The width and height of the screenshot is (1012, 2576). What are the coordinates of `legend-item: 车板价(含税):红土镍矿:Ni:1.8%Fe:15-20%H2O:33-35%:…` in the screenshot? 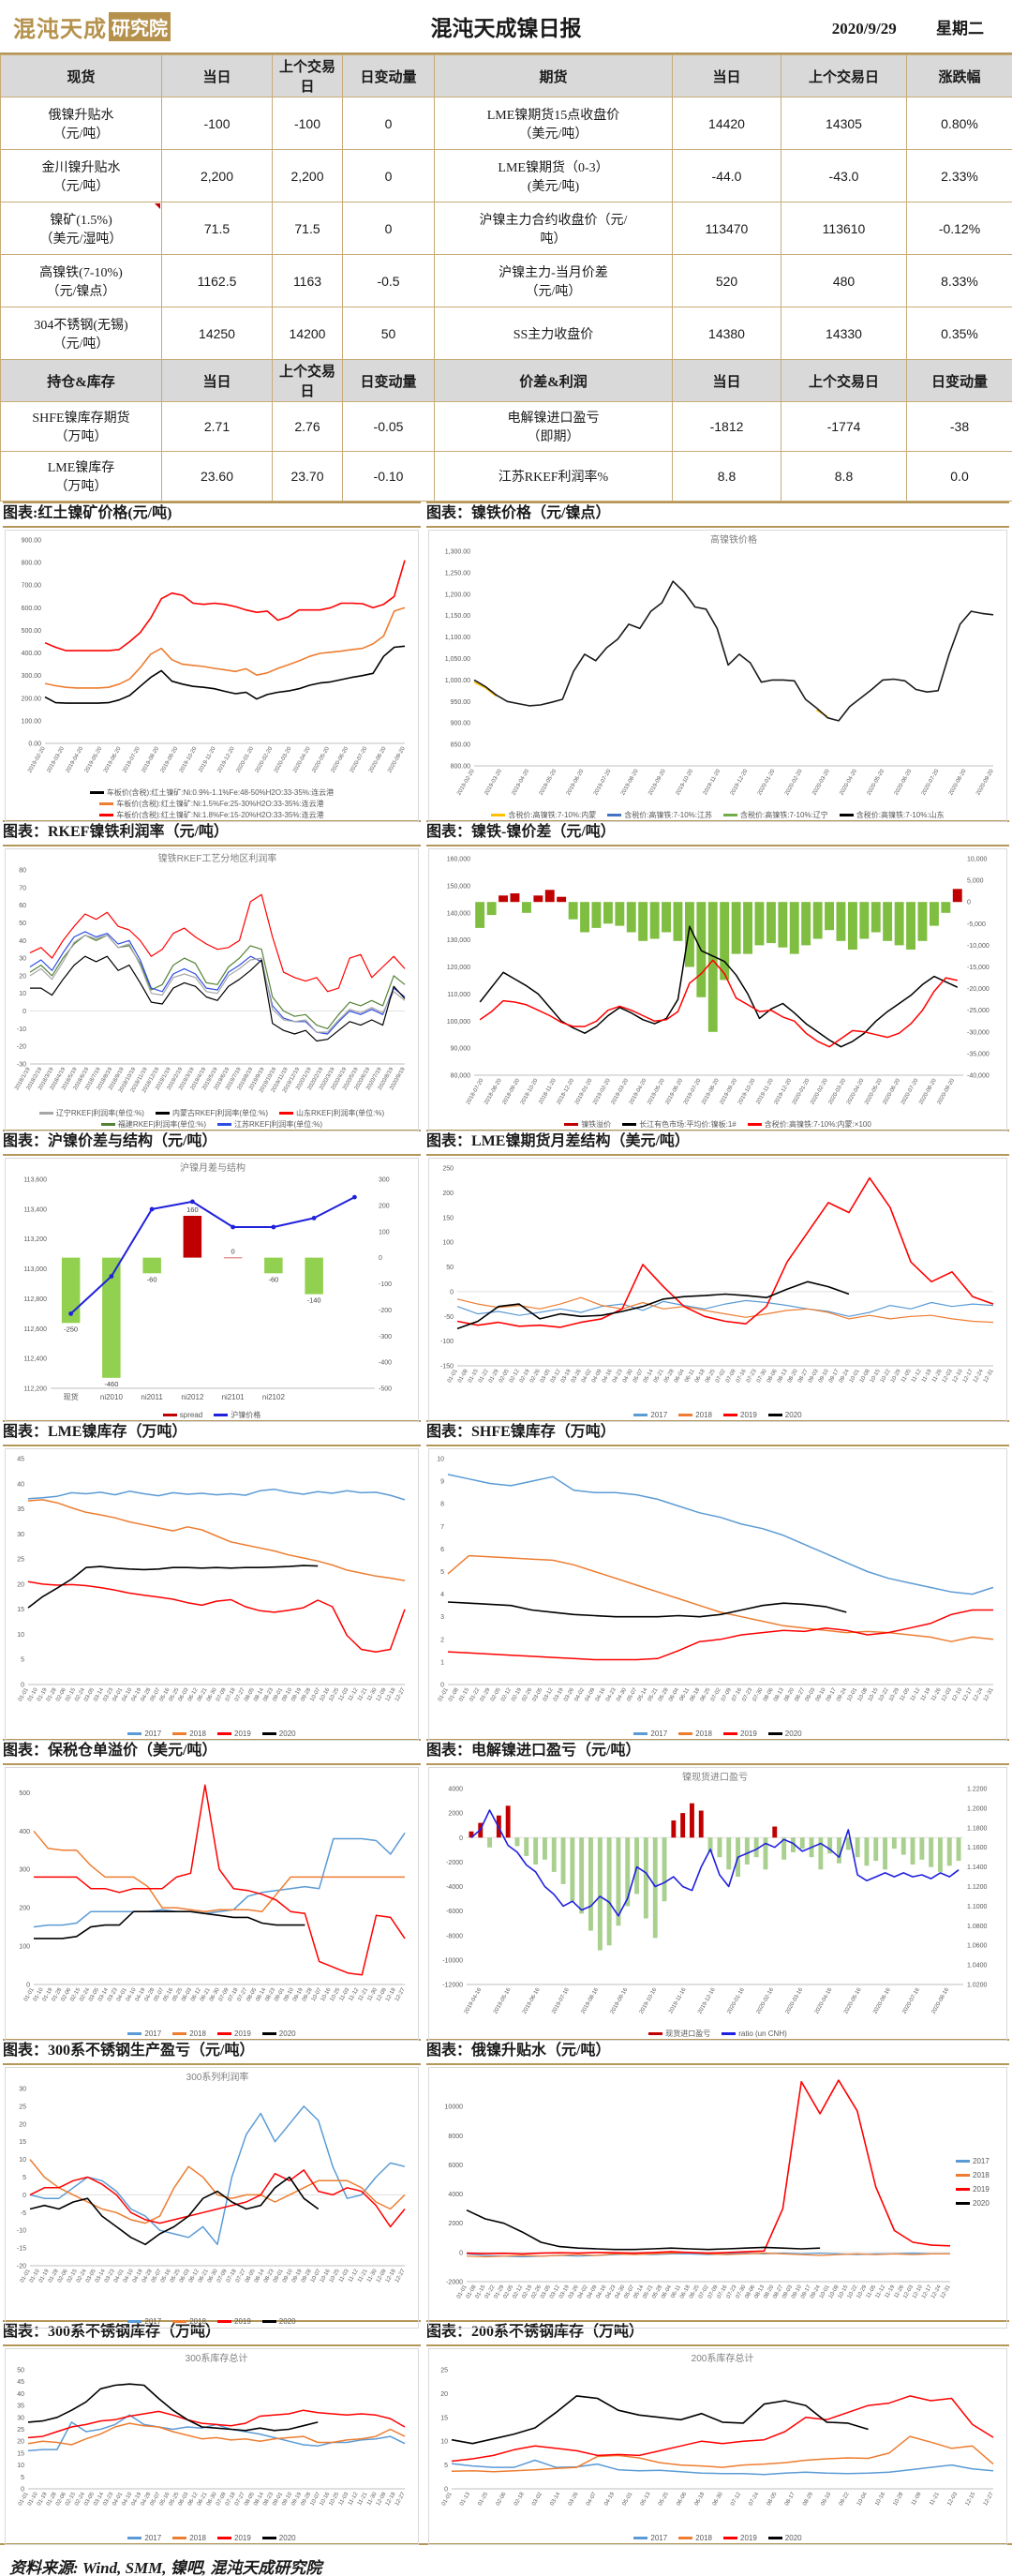 It's located at (211, 815).